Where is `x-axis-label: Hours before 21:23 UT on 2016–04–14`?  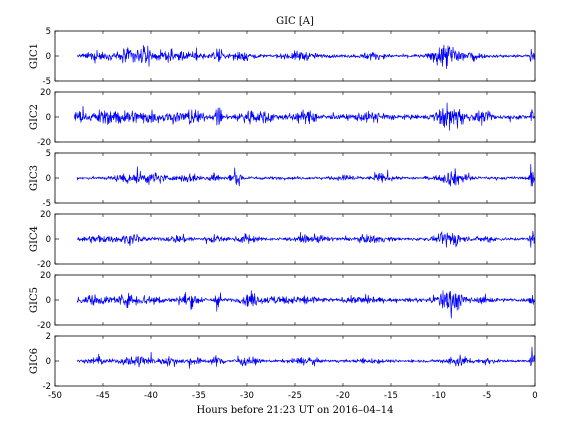
x-axis-label: Hours before 21:23 UT on 2016–04–14 is located at coordinates (294, 410).